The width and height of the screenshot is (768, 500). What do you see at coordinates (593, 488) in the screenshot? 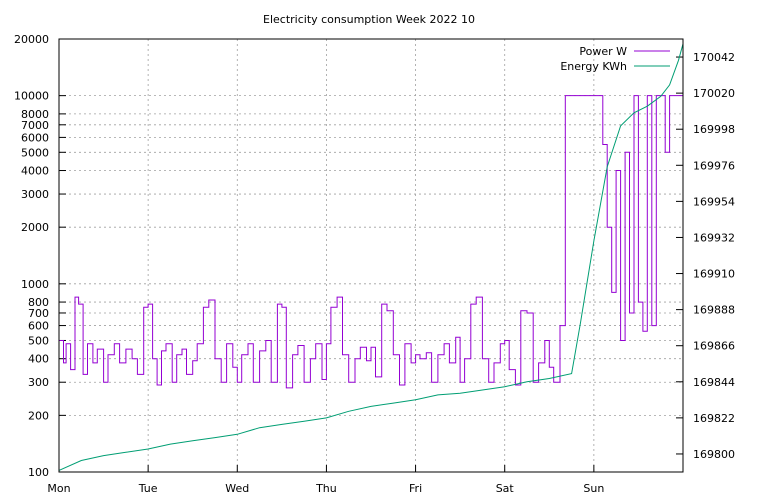
I see `x-tick-label: Sun` at bounding box center [593, 488].